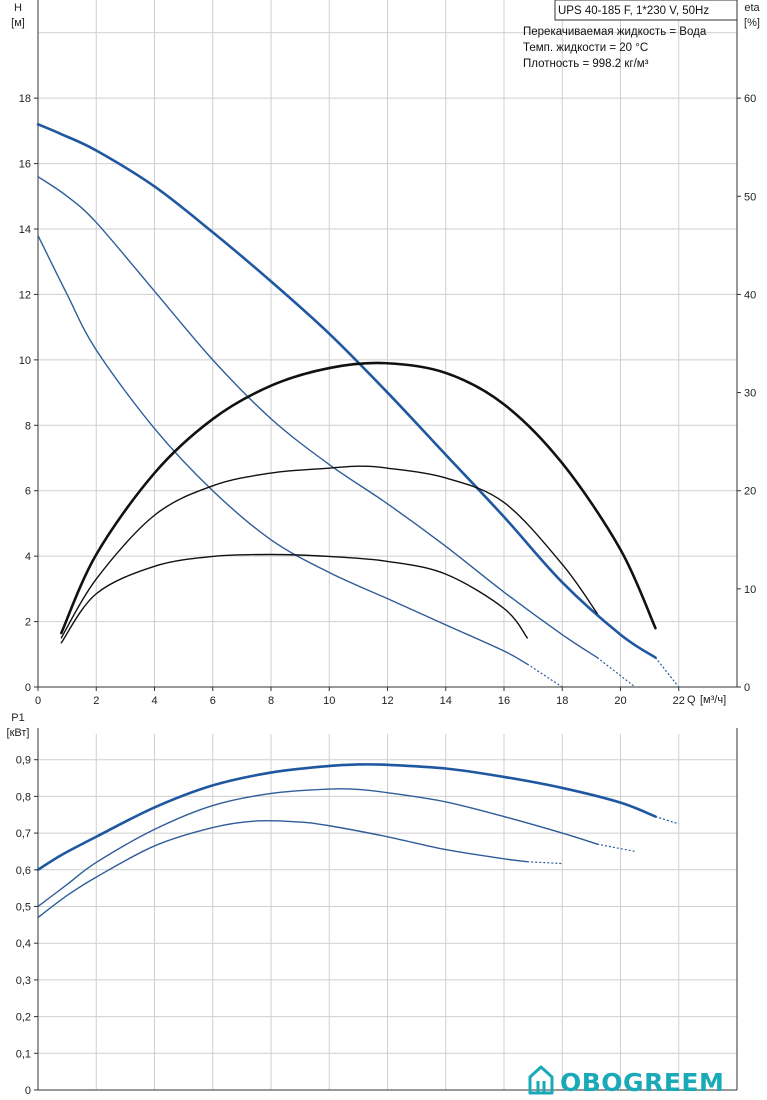 This screenshot has height=1100, width=767. I want to click on x-axis-unit: [м³/ч], so click(713, 700).